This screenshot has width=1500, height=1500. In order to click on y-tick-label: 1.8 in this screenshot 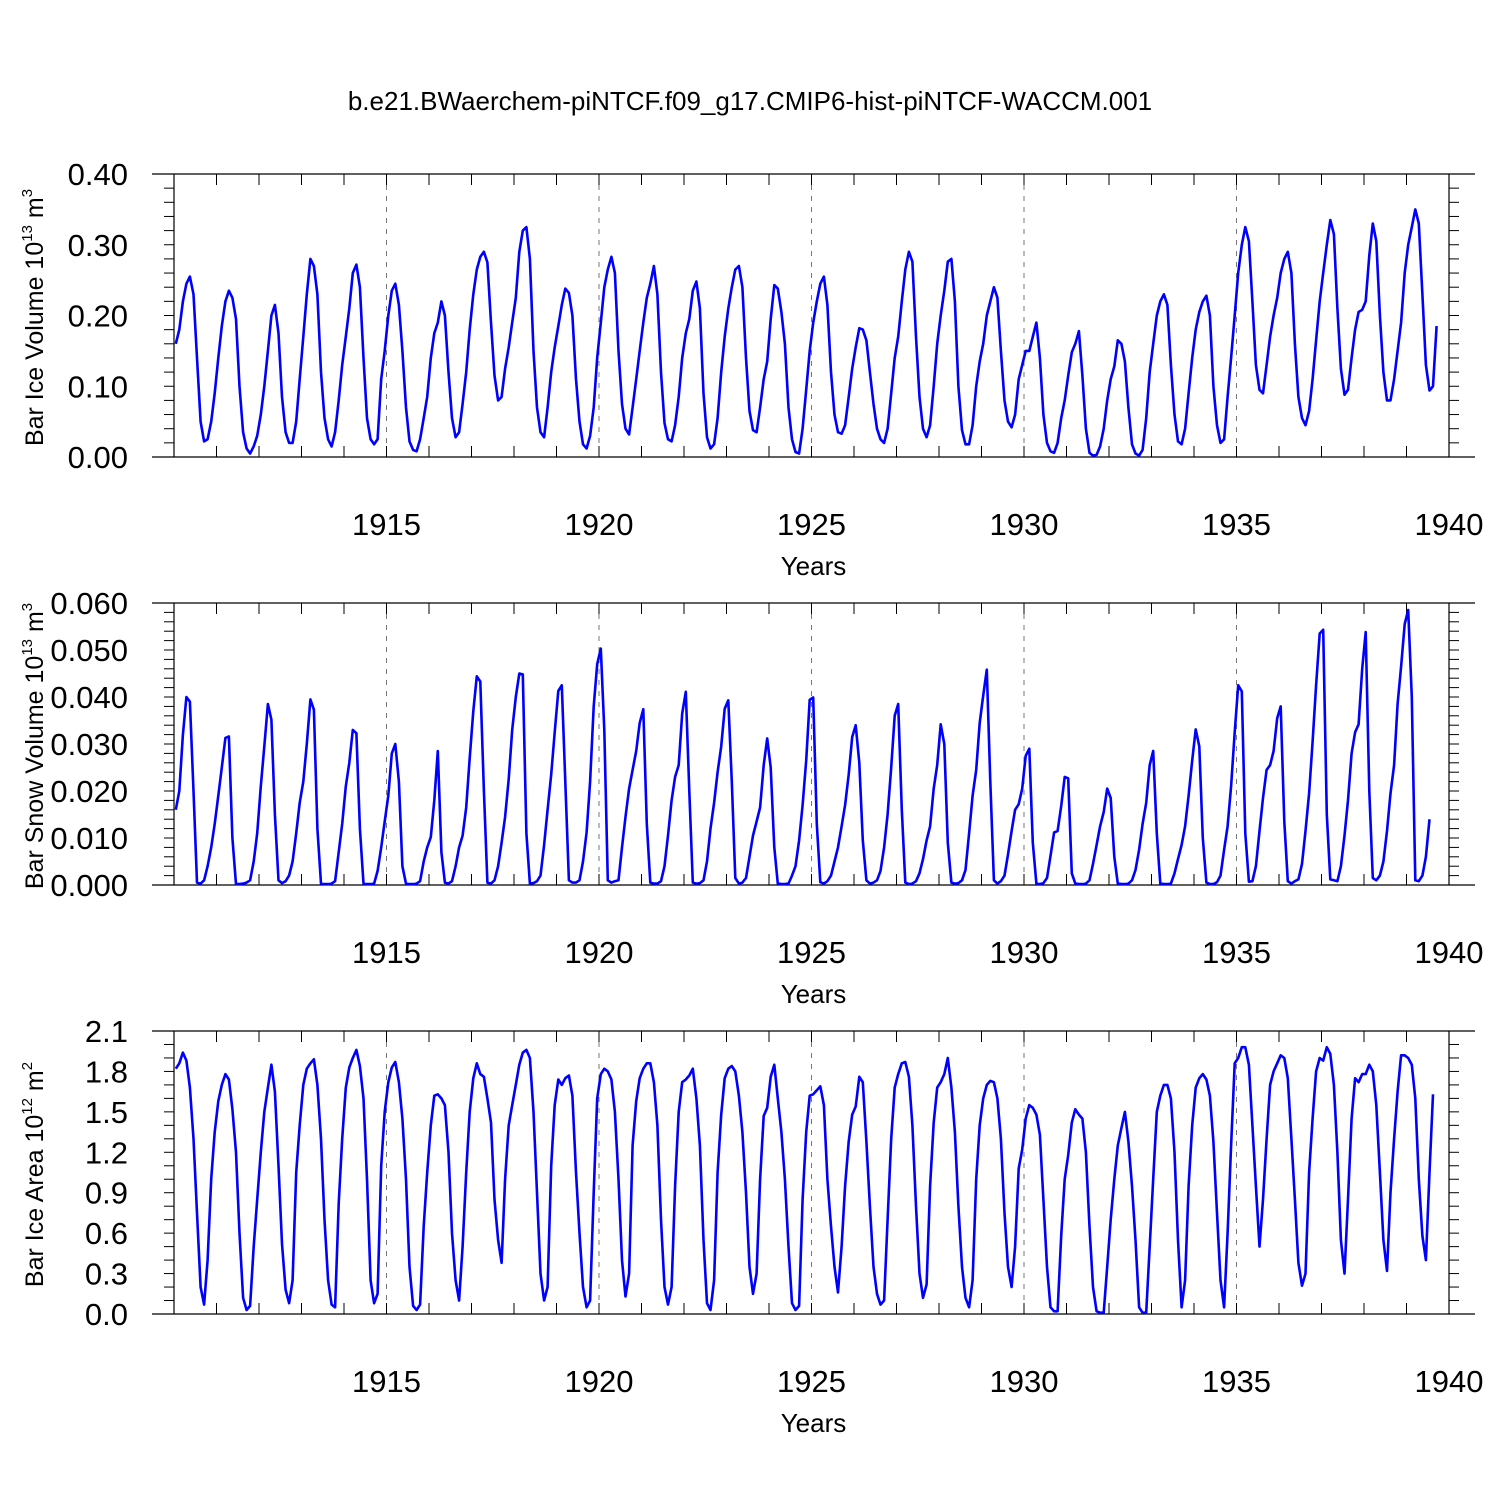, I will do `click(106, 1071)`.